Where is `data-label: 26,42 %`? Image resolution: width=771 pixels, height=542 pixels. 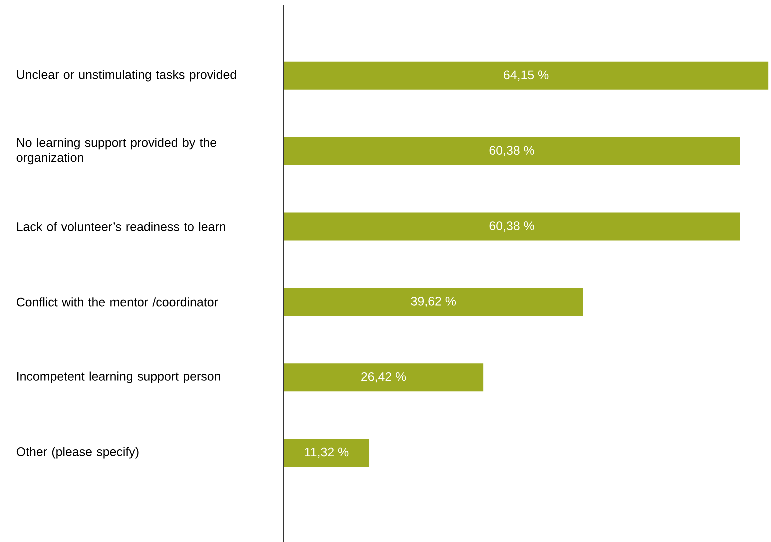 data-label: 26,42 % is located at coordinates (384, 377).